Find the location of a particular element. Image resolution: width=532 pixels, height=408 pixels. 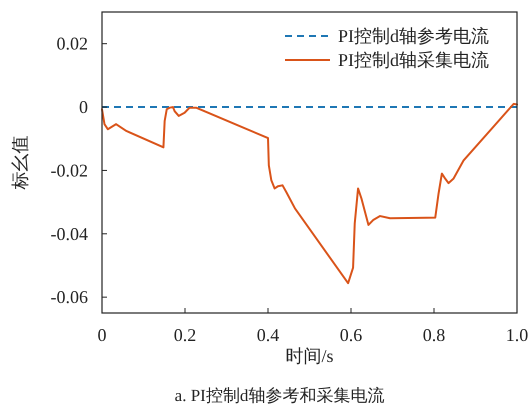

x-tick-label: 0 is located at coordinates (102, 335).